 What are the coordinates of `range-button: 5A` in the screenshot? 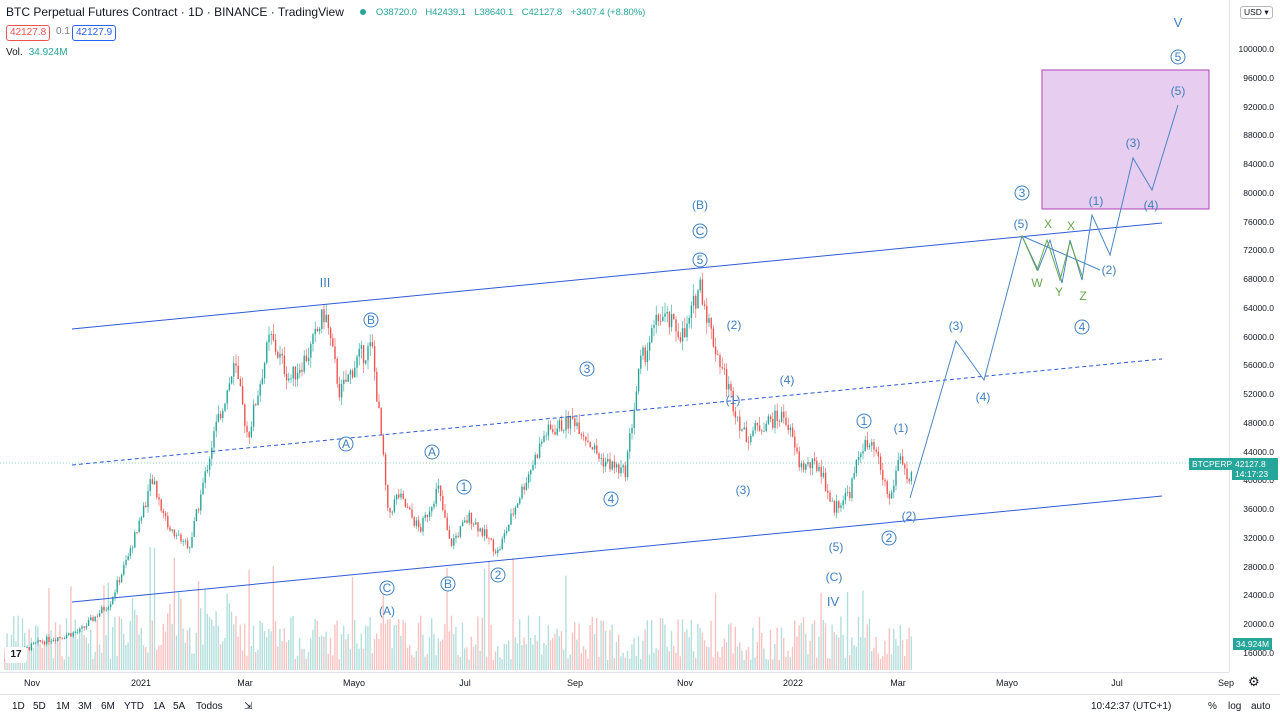 It's located at (179, 706).